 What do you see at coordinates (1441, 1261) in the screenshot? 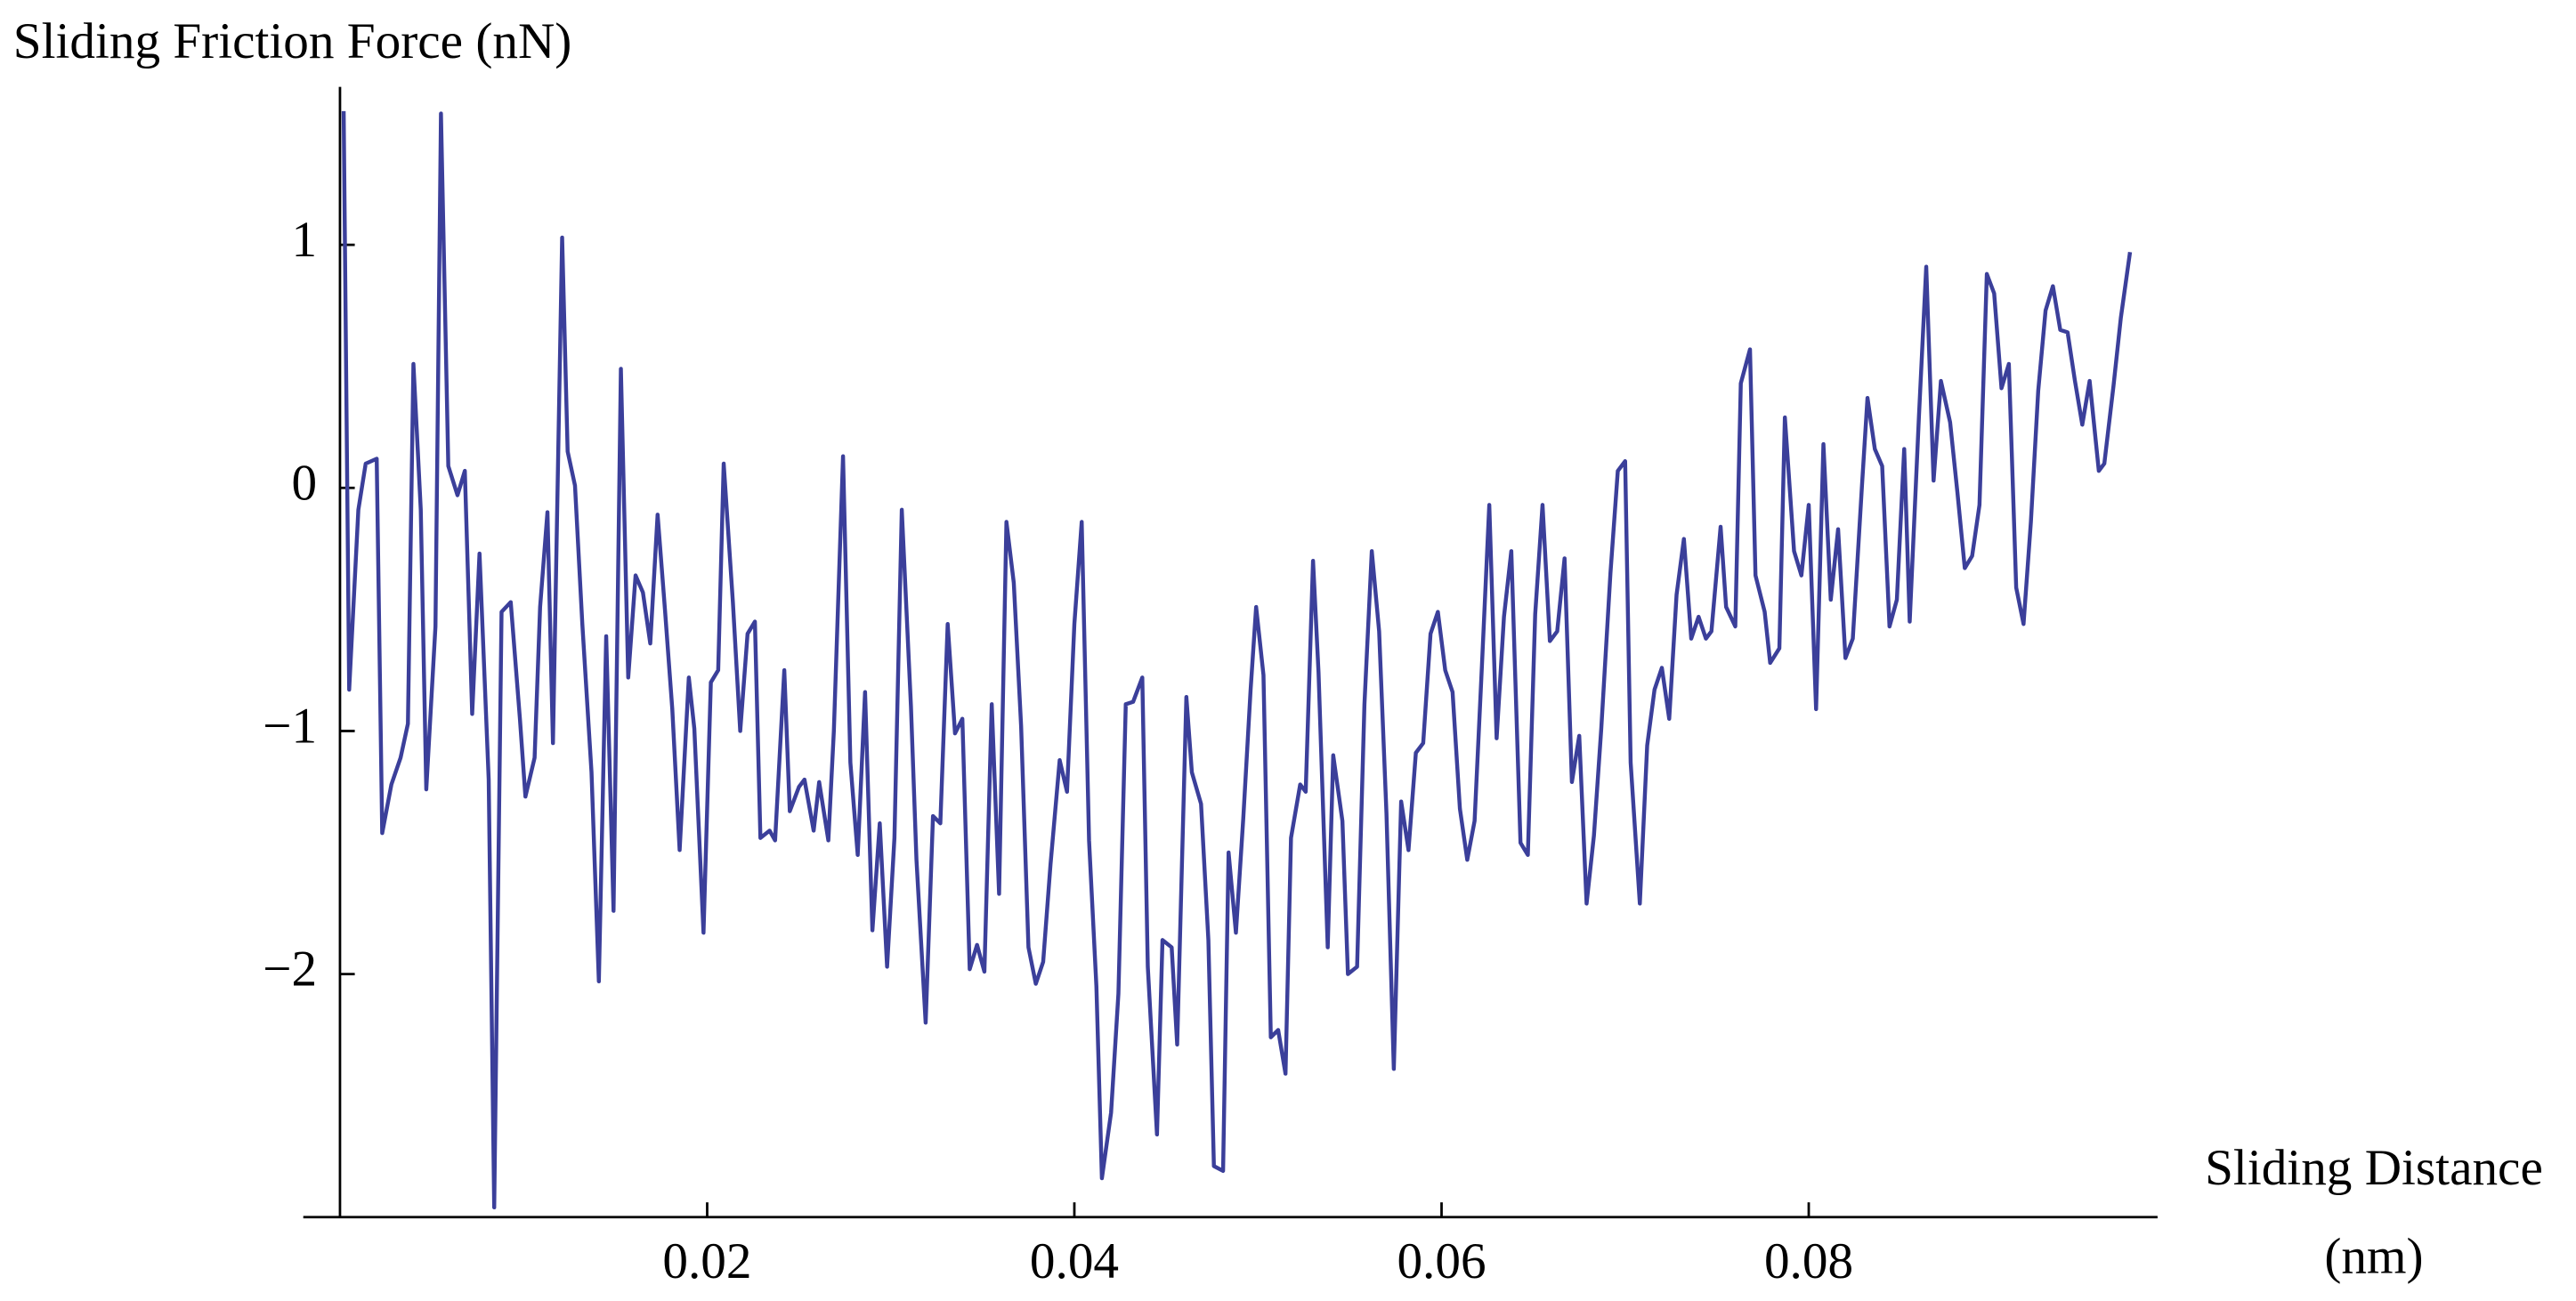
I see `x-tick-label: 0.06` at bounding box center [1441, 1261].